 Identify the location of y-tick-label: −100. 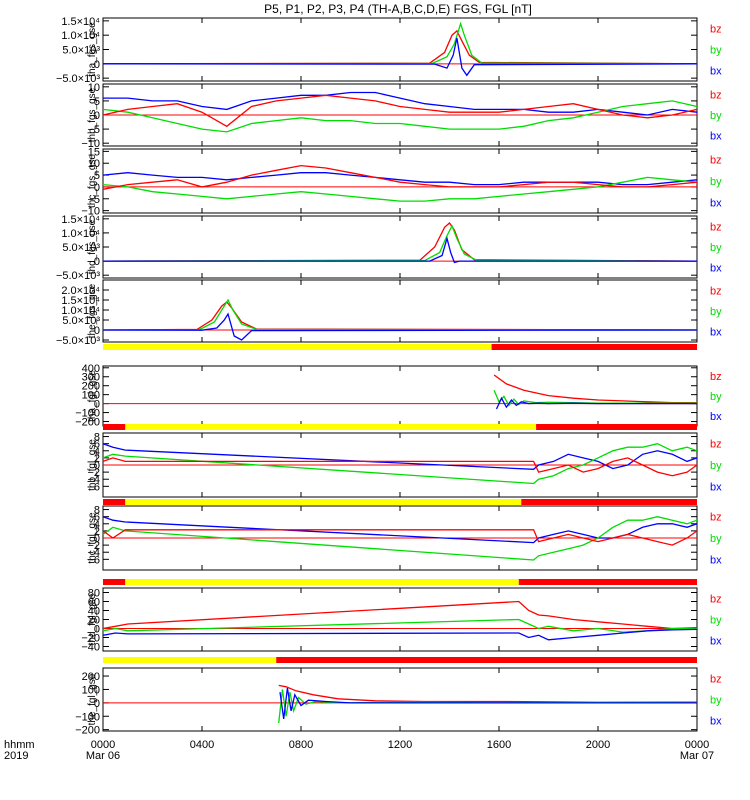
(87, 717).